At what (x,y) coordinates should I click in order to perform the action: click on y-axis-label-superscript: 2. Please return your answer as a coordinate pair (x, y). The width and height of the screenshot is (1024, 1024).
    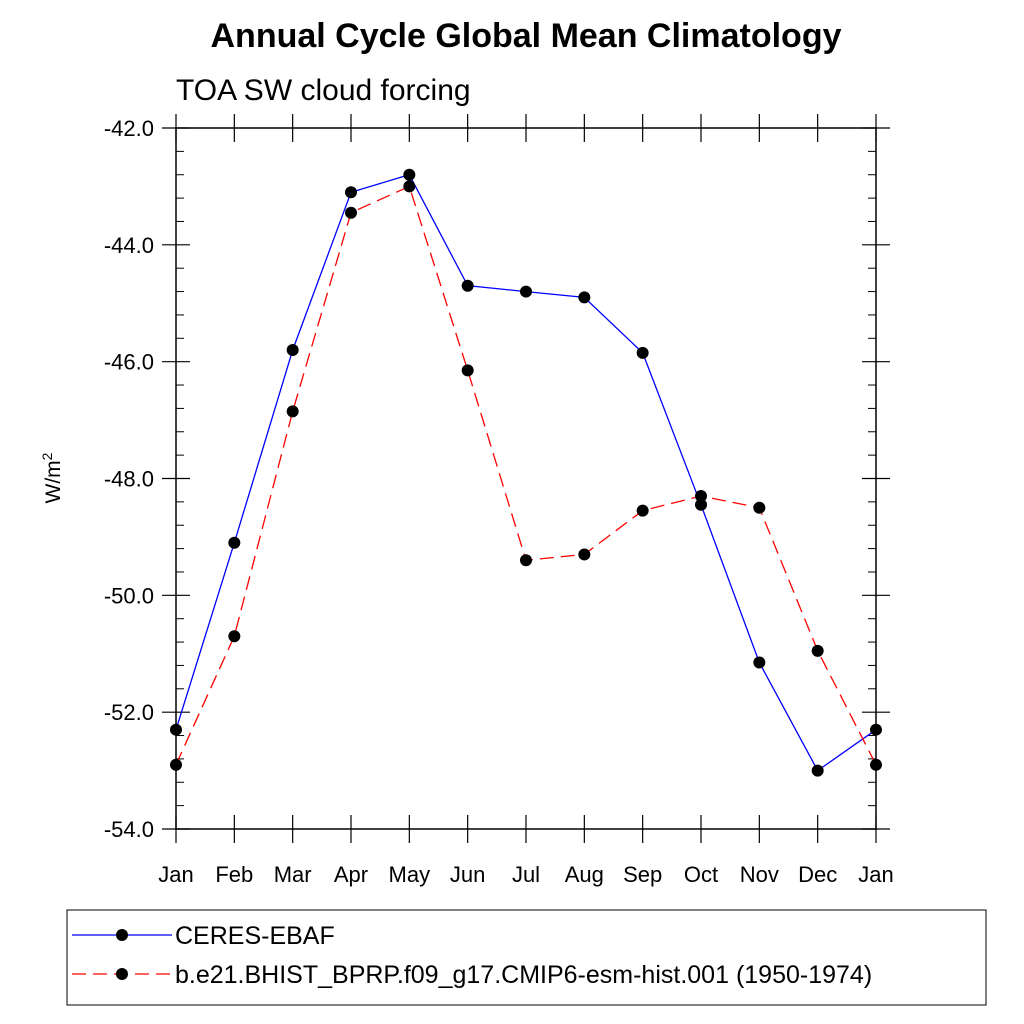
    Looking at the image, I should click on (47, 456).